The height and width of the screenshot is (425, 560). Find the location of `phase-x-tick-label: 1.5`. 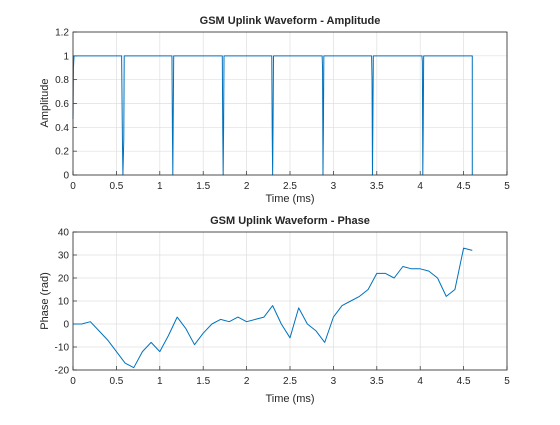

phase-x-tick-label: 1.5 is located at coordinates (203, 381).